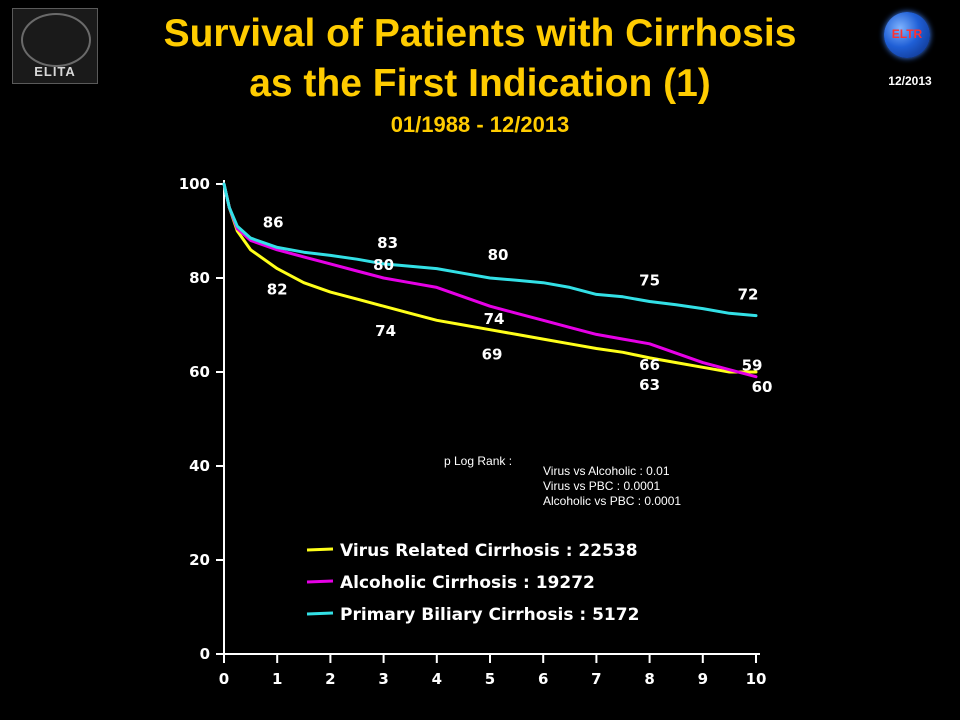  I want to click on legend-label: Virus Related Cirrhosis : 22538, so click(489, 551).